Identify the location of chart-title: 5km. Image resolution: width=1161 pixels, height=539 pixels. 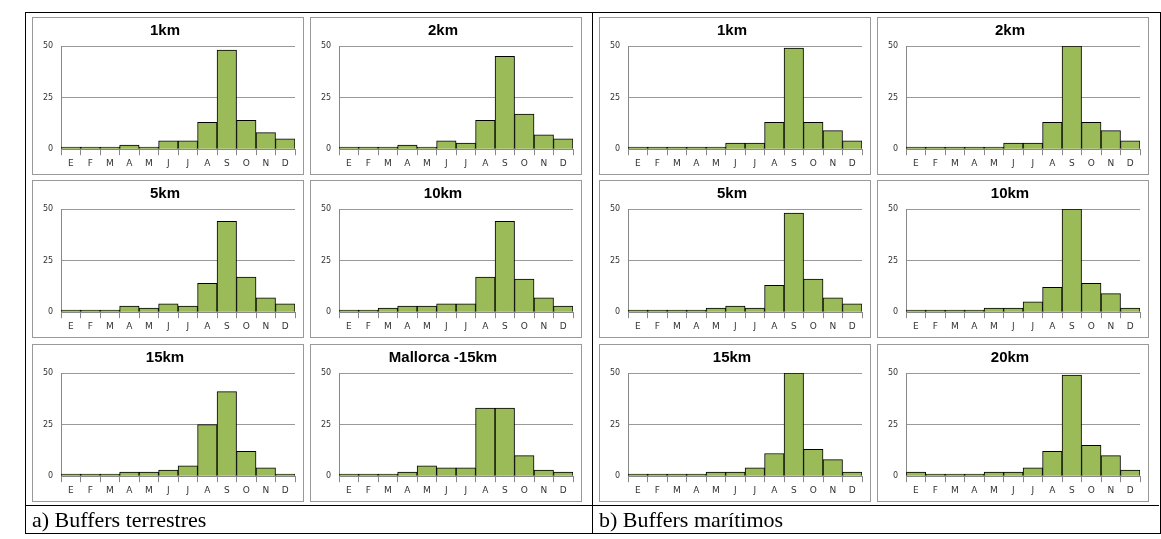
(732, 193).